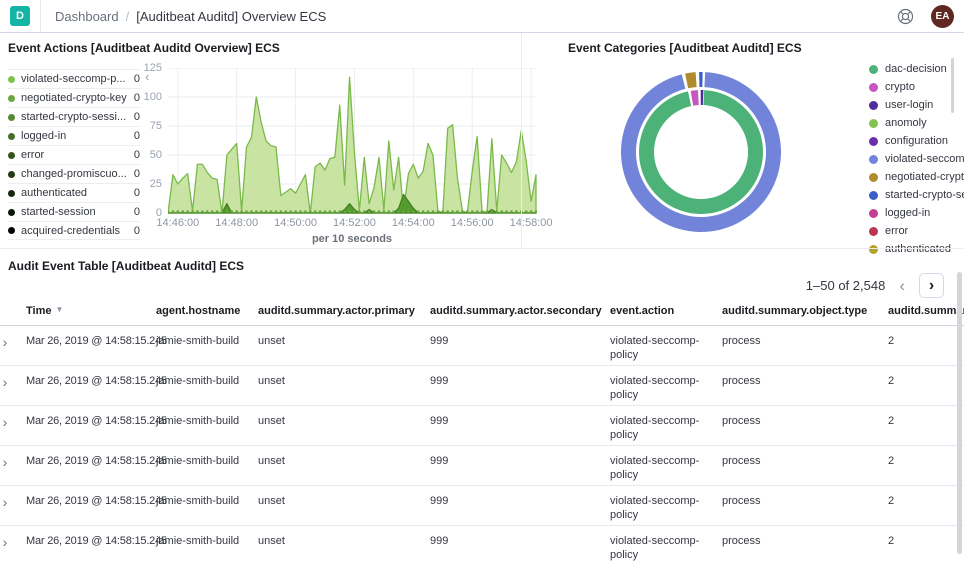  Describe the element at coordinates (205, 543) in the screenshot. I see `cell-hostname: jamie-smith-build` at that location.